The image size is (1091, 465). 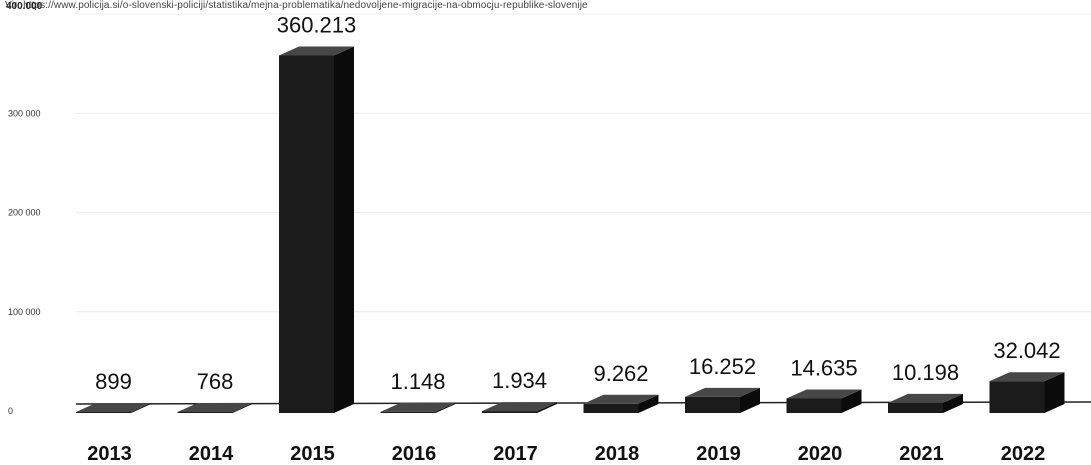 I want to click on y-tick-label: 100 000, so click(x=24, y=312).